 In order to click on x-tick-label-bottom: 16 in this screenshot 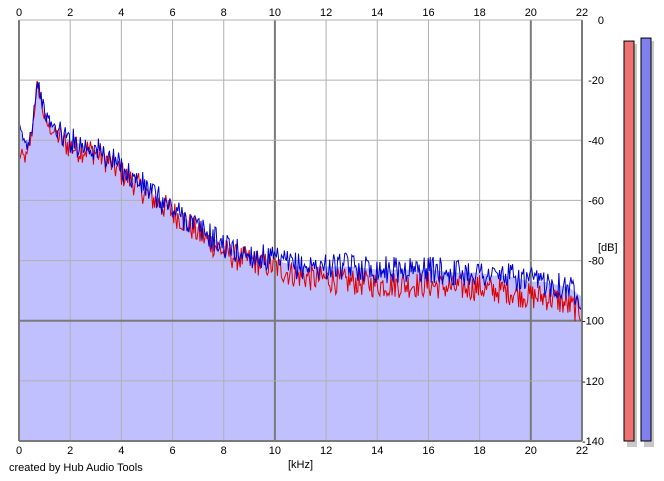, I will do `click(428, 451)`.